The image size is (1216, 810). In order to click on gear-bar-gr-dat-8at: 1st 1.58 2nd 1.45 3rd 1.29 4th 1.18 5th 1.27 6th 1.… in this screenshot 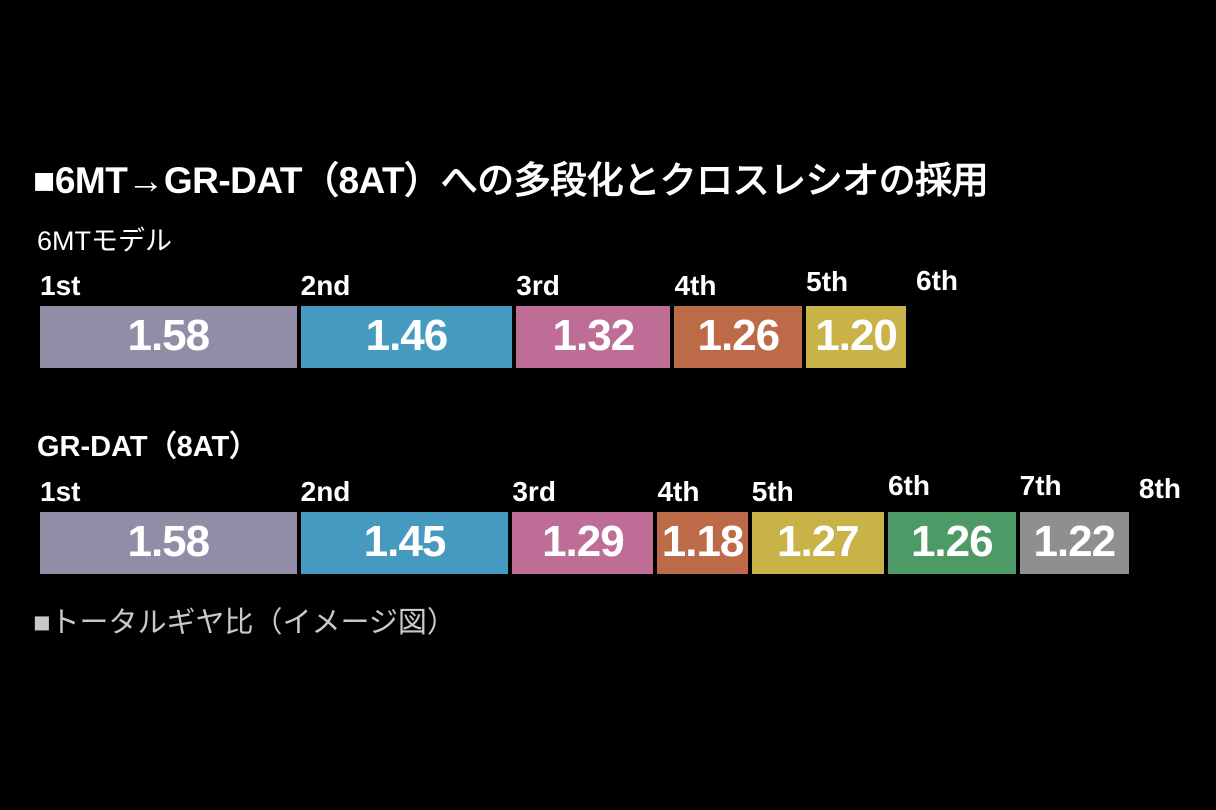, I will do `click(618, 524)`.